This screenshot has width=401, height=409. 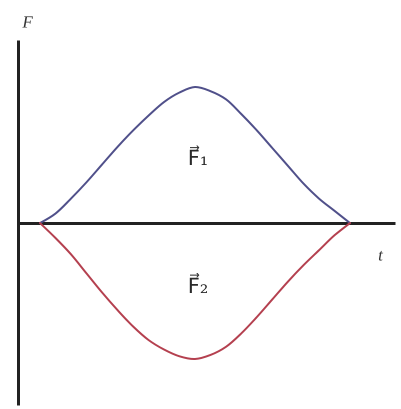 I want to click on y-axis-title: F, so click(x=27, y=22).